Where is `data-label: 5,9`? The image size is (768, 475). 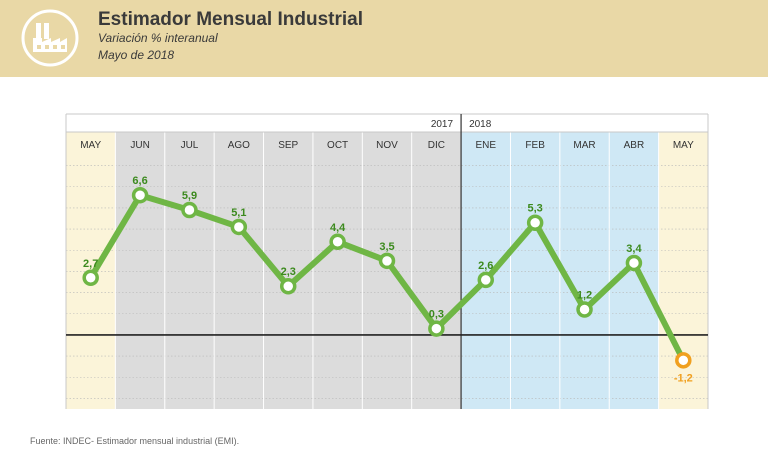 data-label: 5,9 is located at coordinates (189, 196).